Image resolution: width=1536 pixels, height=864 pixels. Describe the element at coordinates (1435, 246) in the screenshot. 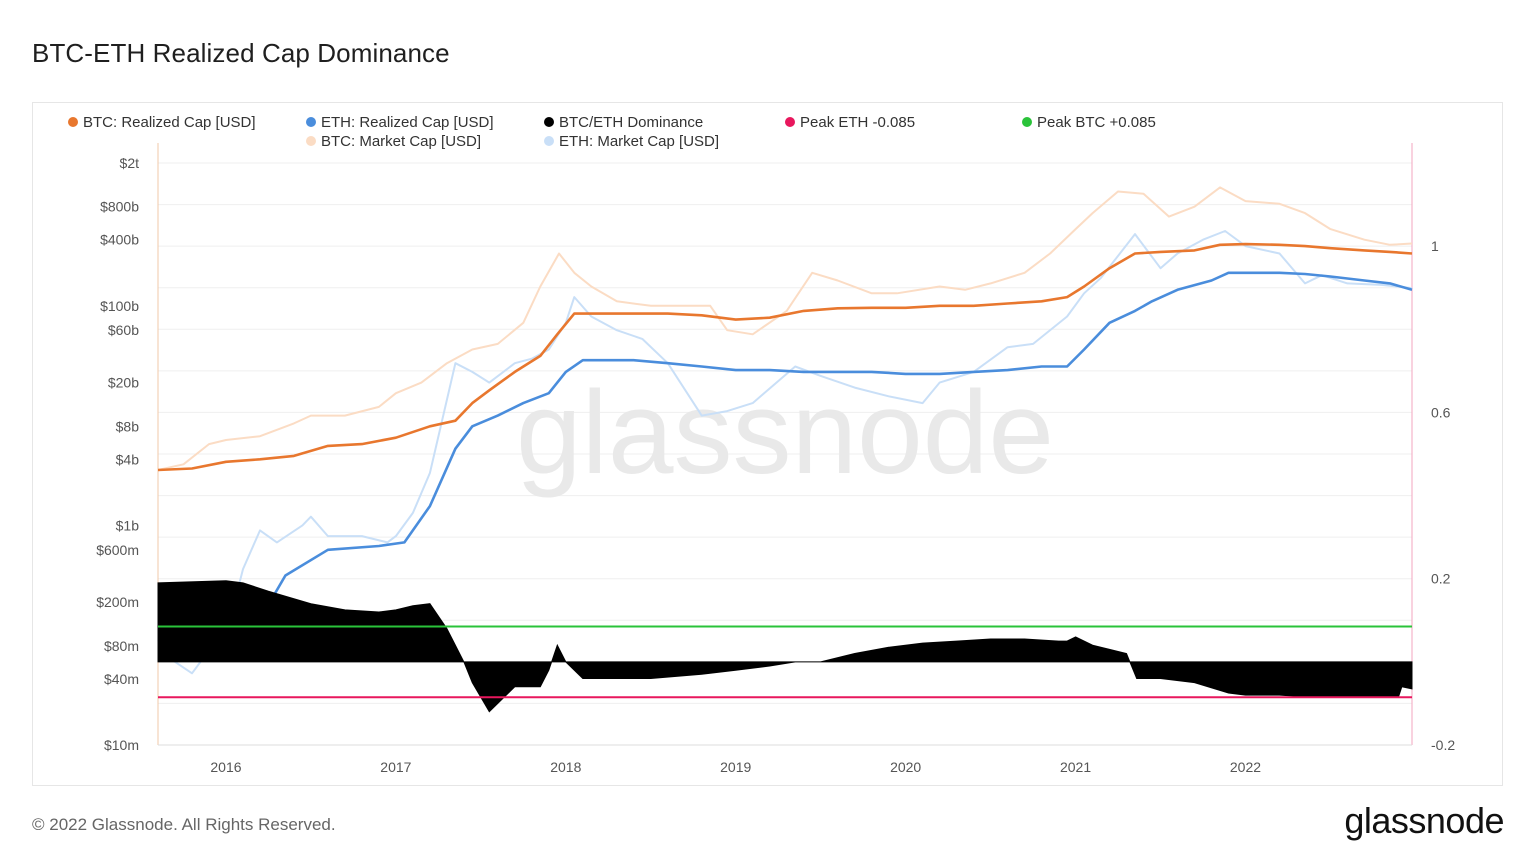

I see `y-right-tick-label: 1` at that location.